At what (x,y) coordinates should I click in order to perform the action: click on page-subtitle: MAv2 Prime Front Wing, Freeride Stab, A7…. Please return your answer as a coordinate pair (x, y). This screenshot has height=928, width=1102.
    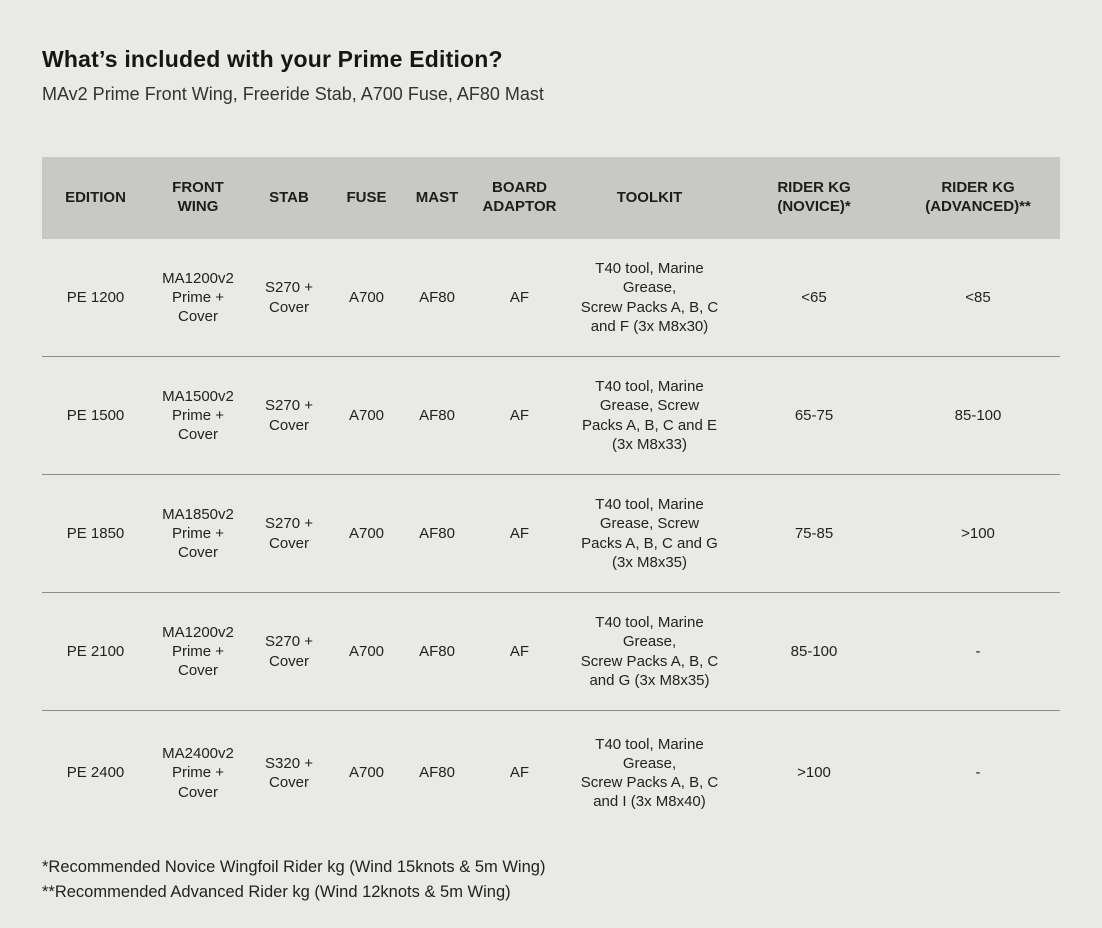
    Looking at the image, I should click on (293, 94).